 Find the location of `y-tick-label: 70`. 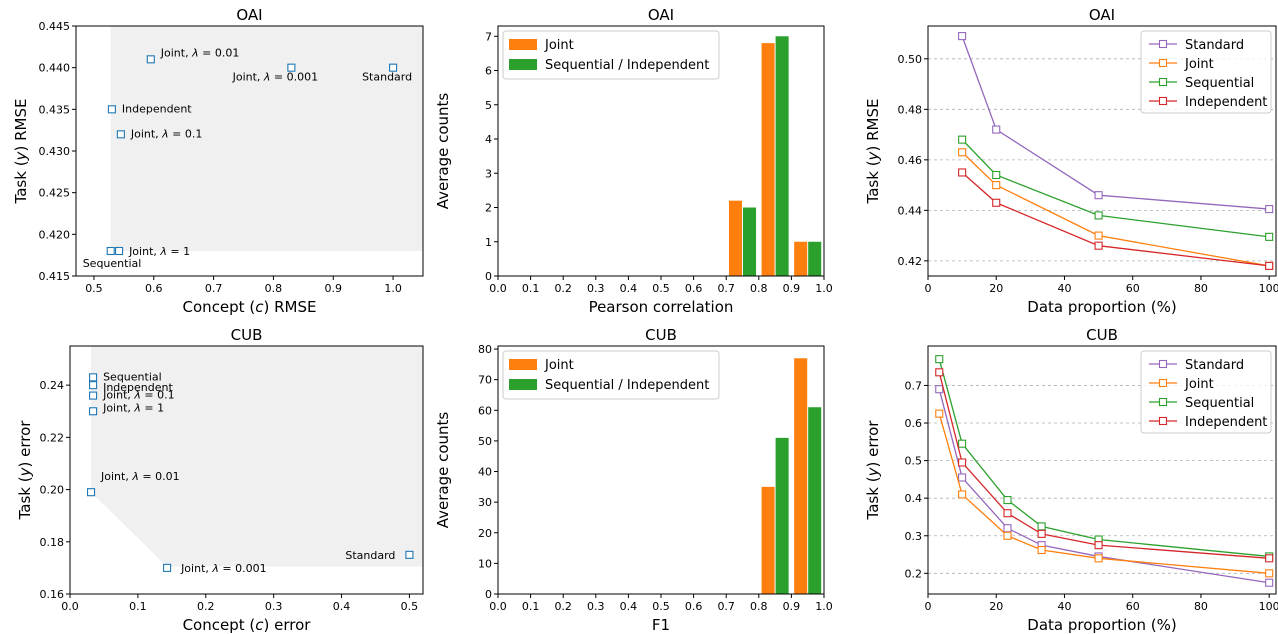

y-tick-label: 70 is located at coordinates (485, 380).